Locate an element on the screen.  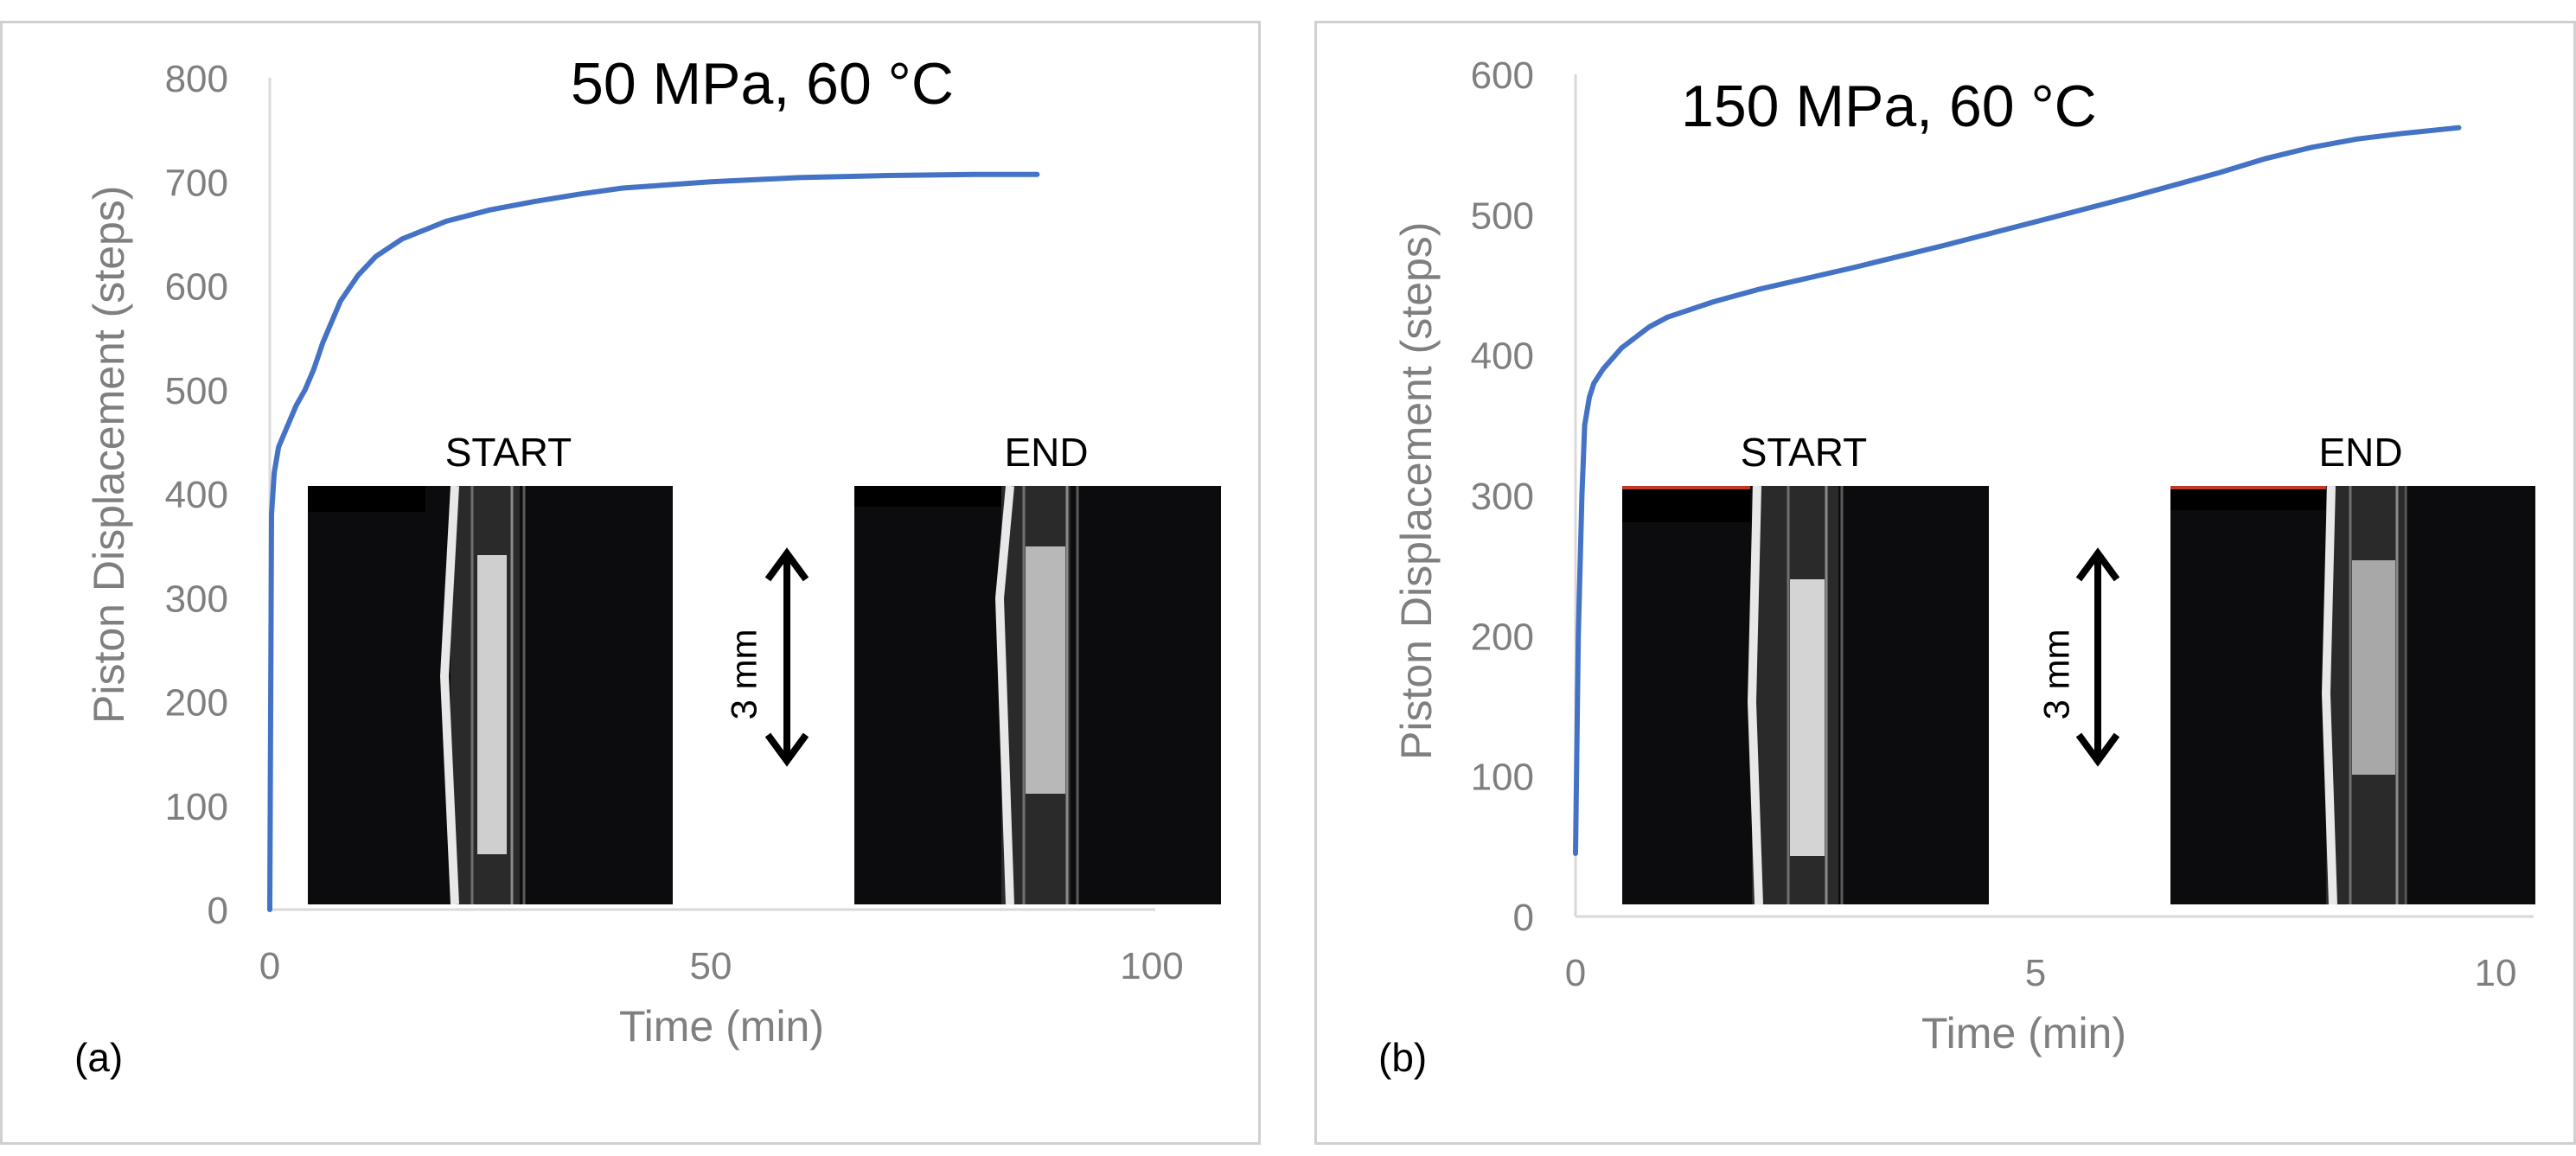
panel-b-ylabel: Piston Displacement (steps) is located at coordinates (1416, 490).